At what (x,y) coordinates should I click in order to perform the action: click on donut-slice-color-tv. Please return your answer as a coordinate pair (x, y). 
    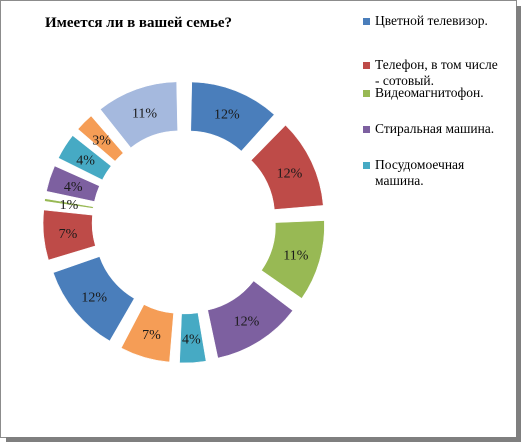
    Looking at the image, I should click on (232, 116).